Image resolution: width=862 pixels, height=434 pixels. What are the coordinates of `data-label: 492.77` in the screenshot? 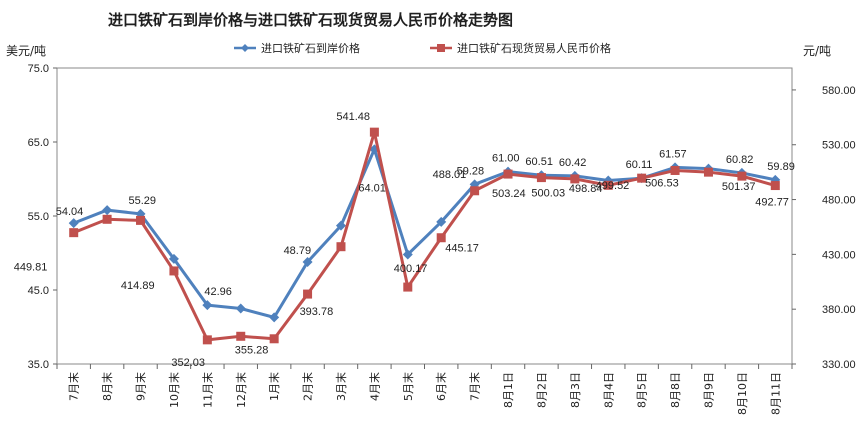 It's located at (772, 203).